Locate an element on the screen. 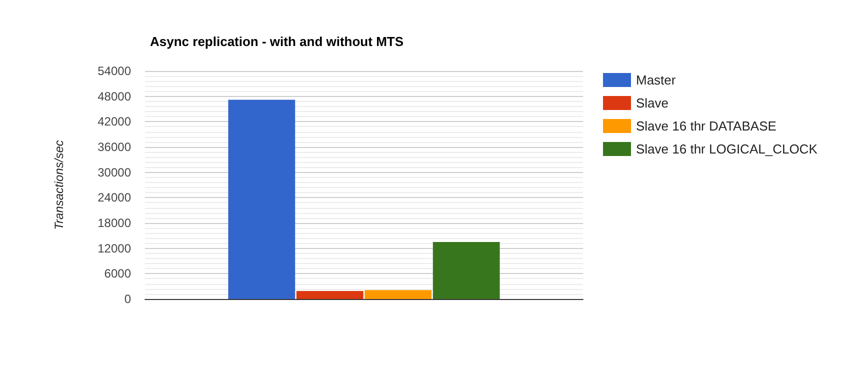 The image size is (867, 371). chart-title: Async replication - with and without MTS is located at coordinates (277, 41).